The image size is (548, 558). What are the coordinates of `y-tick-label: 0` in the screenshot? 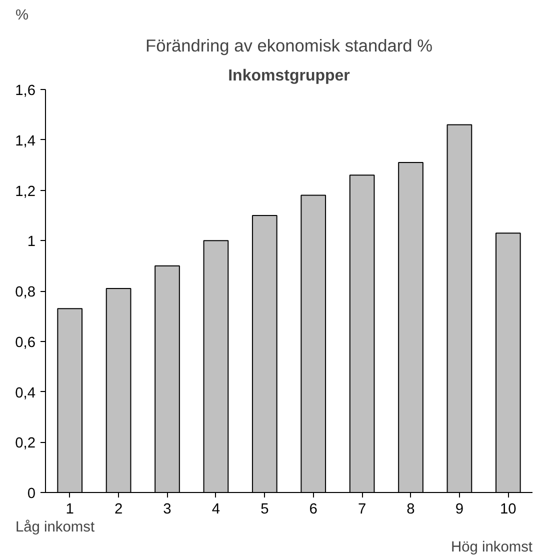 It's located at (31, 494).